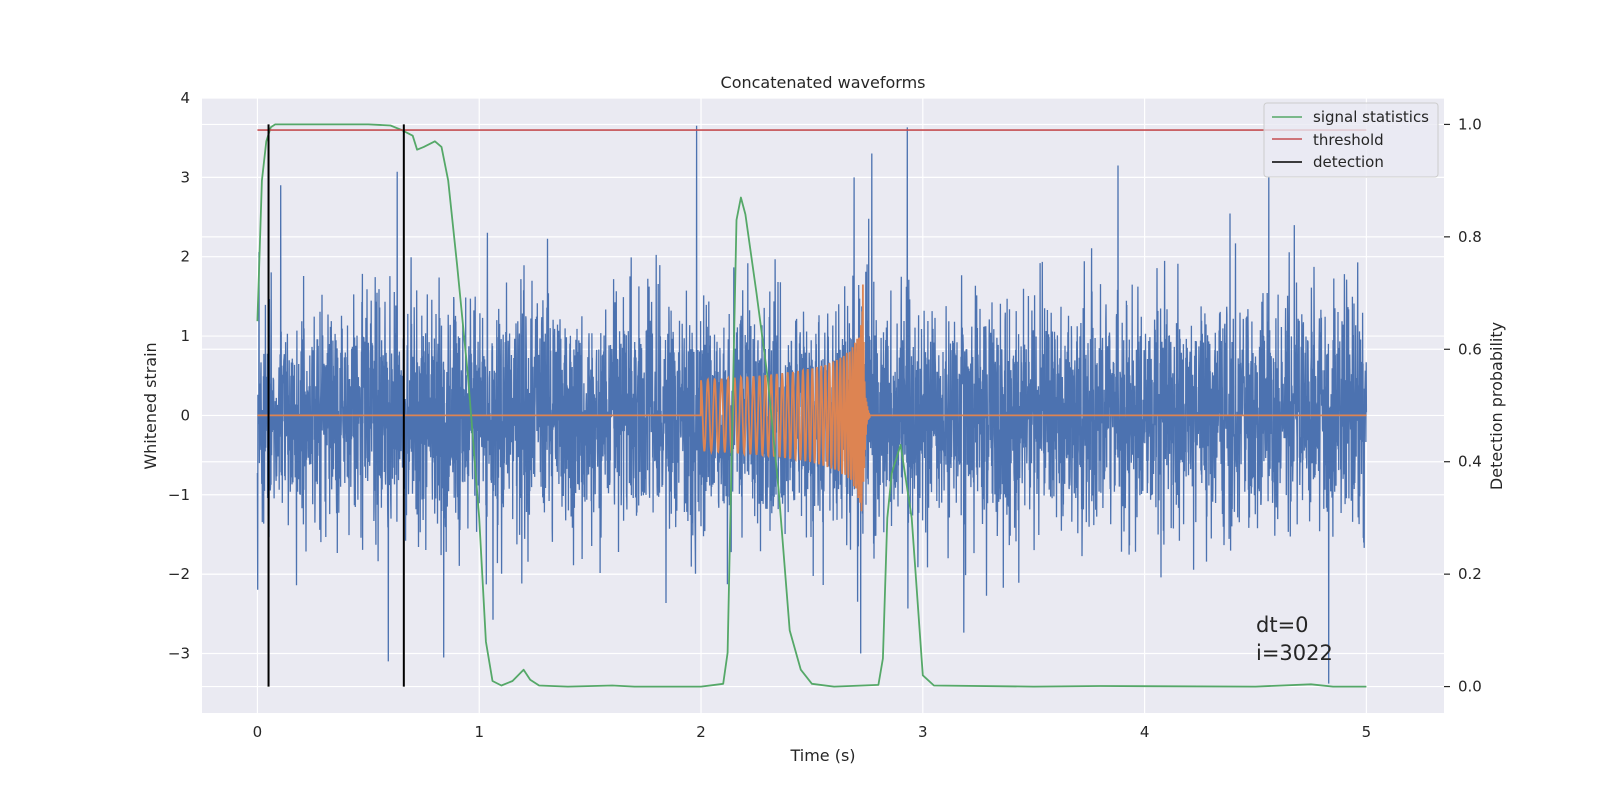  Describe the element at coordinates (822, 755) in the screenshot. I see `x-axis-label: Time (s)` at that location.